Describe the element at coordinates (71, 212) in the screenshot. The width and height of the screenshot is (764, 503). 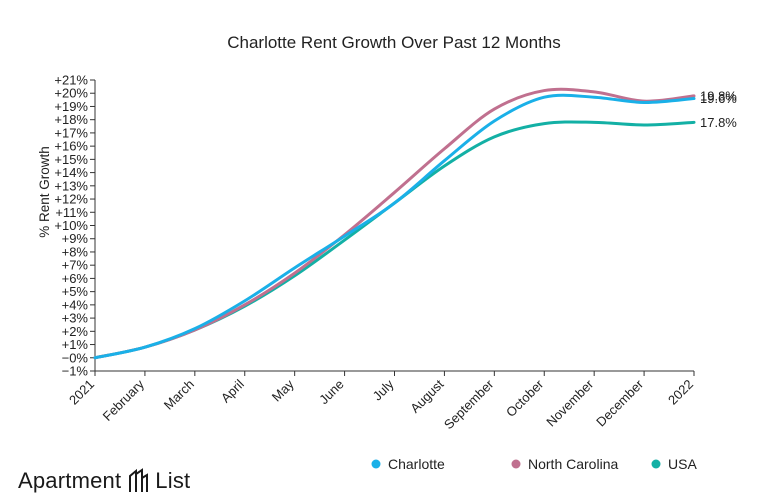
I see `y-tick-label: +11%` at that location.